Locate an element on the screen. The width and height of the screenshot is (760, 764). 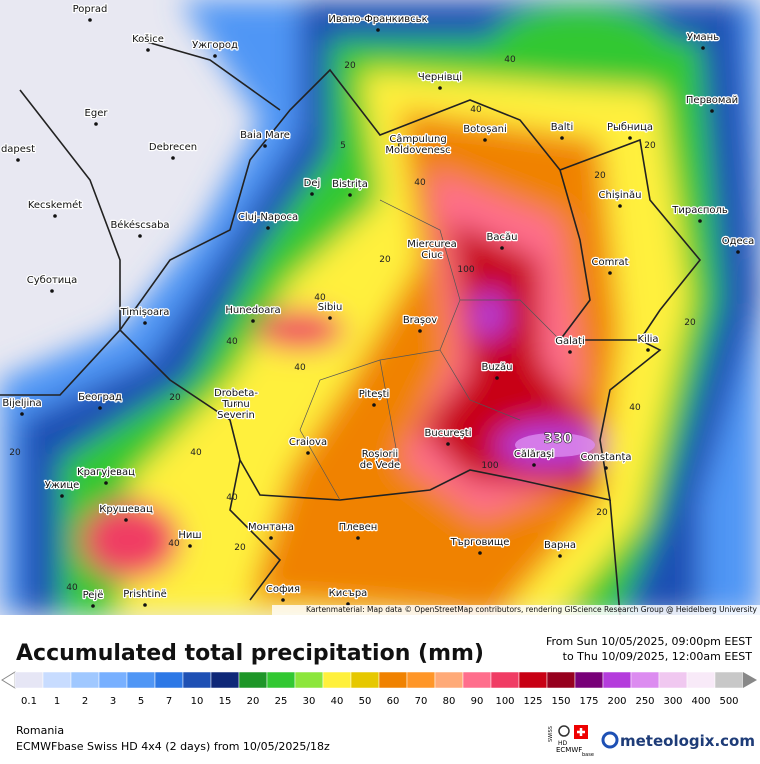
city-label: Turnu is located at coordinates (235, 404).